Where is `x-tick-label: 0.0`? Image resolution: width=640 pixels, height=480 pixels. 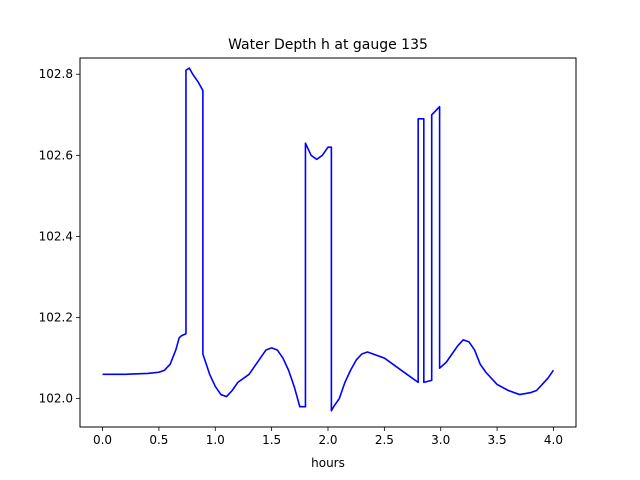
x-tick-label: 0.0 is located at coordinates (102, 440).